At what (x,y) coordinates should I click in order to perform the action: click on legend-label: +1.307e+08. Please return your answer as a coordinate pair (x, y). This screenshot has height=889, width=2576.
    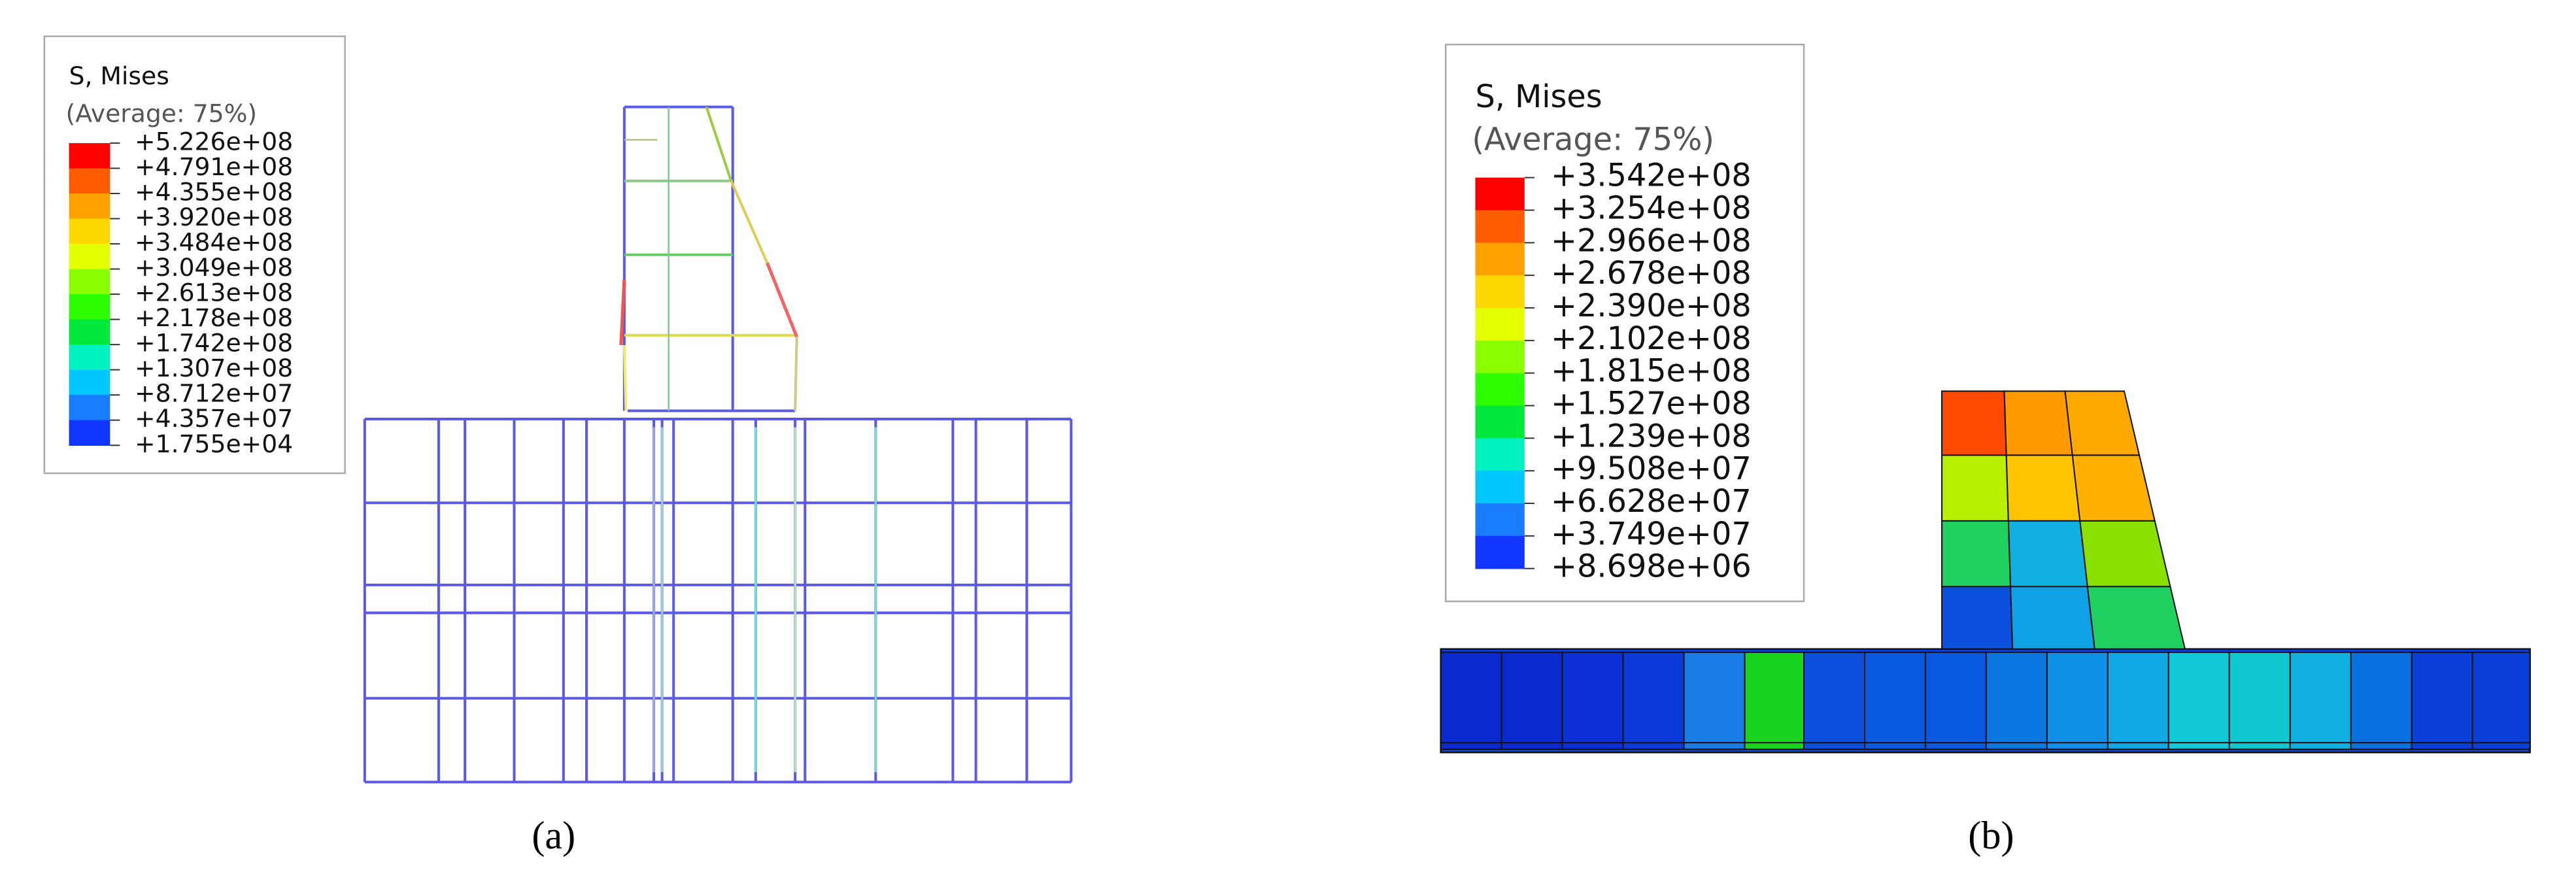
    Looking at the image, I should click on (214, 368).